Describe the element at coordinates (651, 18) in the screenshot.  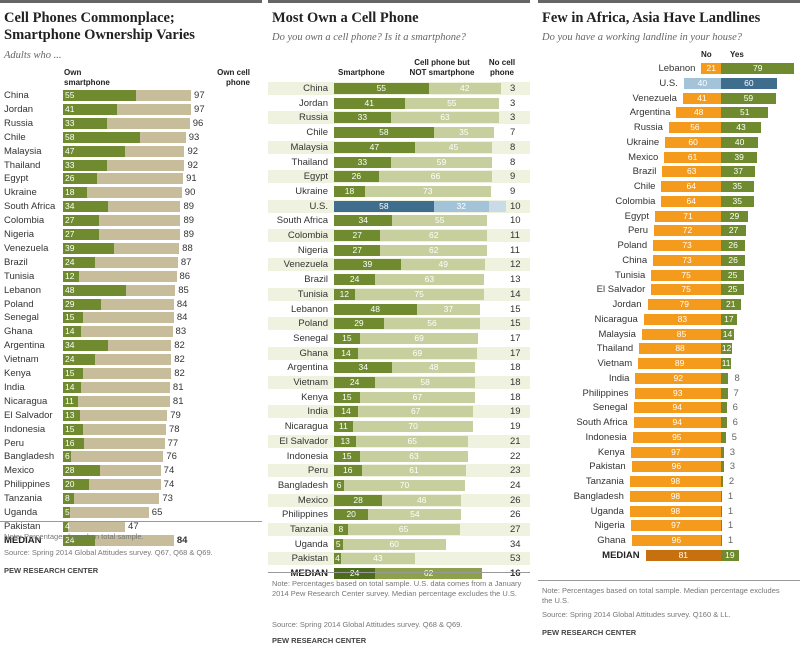
I see `chart-title: Few in Africa, Asia Have Landlines` at that location.